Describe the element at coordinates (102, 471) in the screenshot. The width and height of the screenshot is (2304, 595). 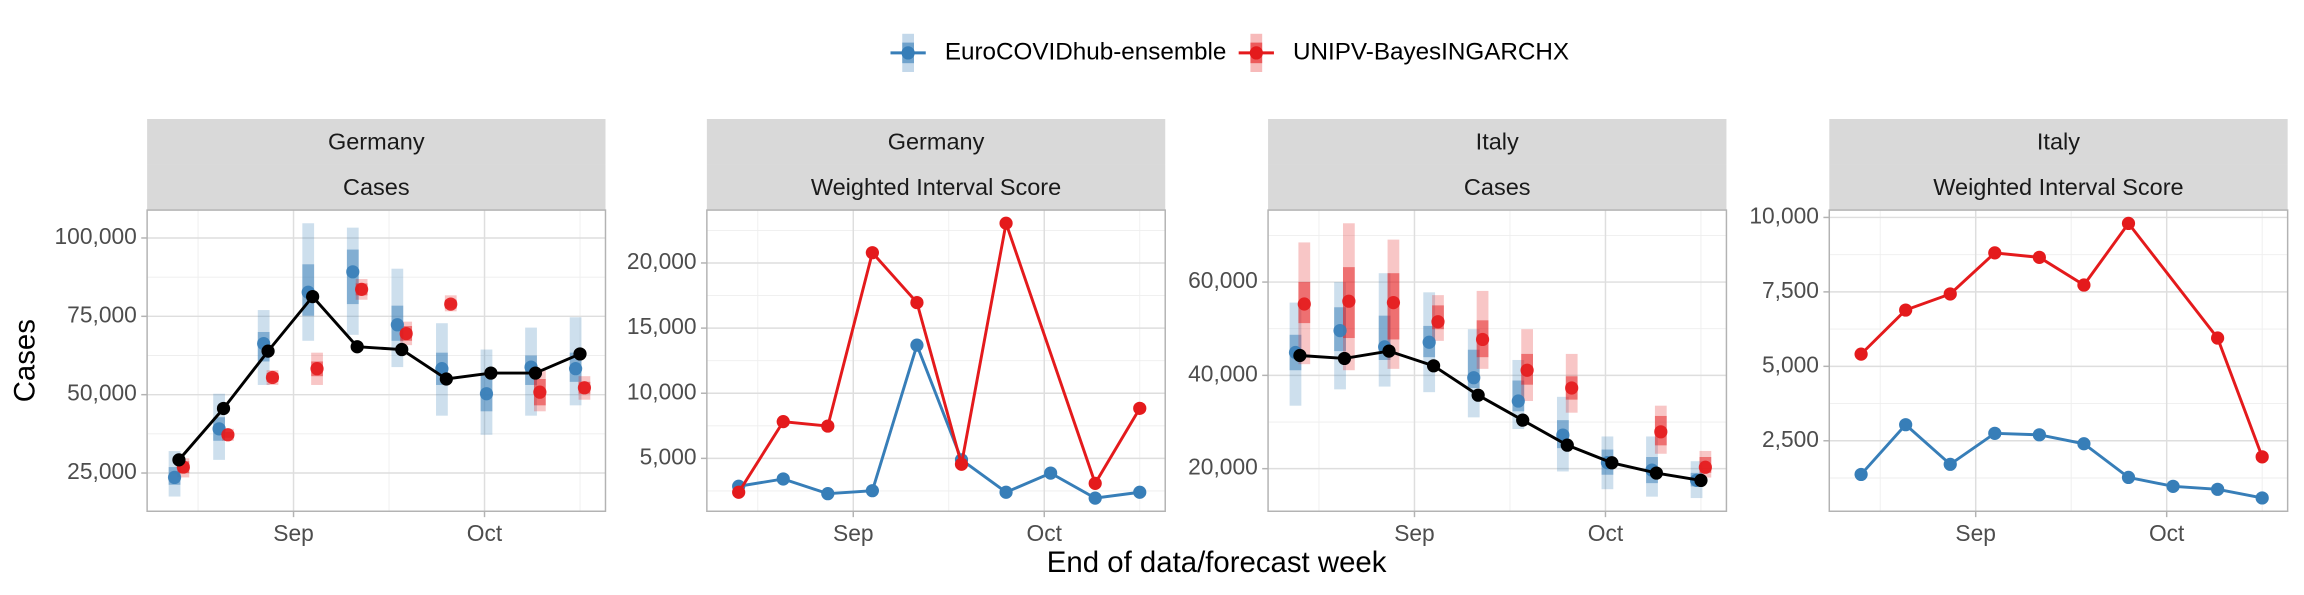
I see `y-tick-label: 25,000` at that location.